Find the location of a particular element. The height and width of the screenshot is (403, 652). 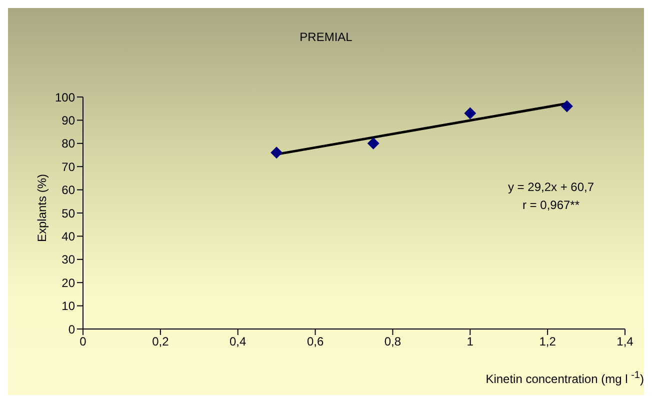

y-tick-label: 50 is located at coordinates (69, 213).